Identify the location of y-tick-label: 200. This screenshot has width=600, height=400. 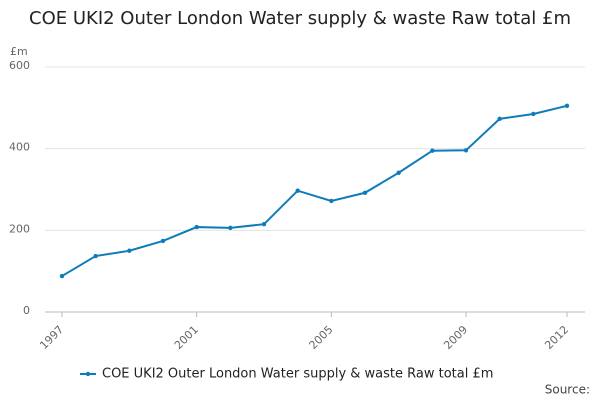
(19, 228).